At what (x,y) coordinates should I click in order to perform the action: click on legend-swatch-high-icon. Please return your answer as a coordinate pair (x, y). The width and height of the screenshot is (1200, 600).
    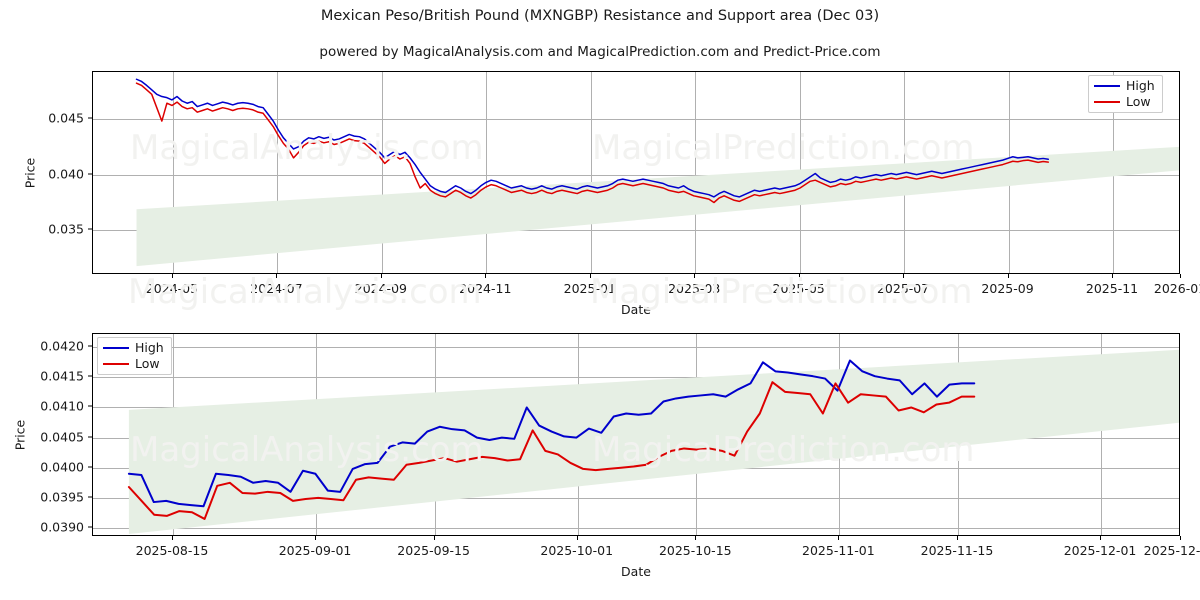
    Looking at the image, I should click on (116, 348).